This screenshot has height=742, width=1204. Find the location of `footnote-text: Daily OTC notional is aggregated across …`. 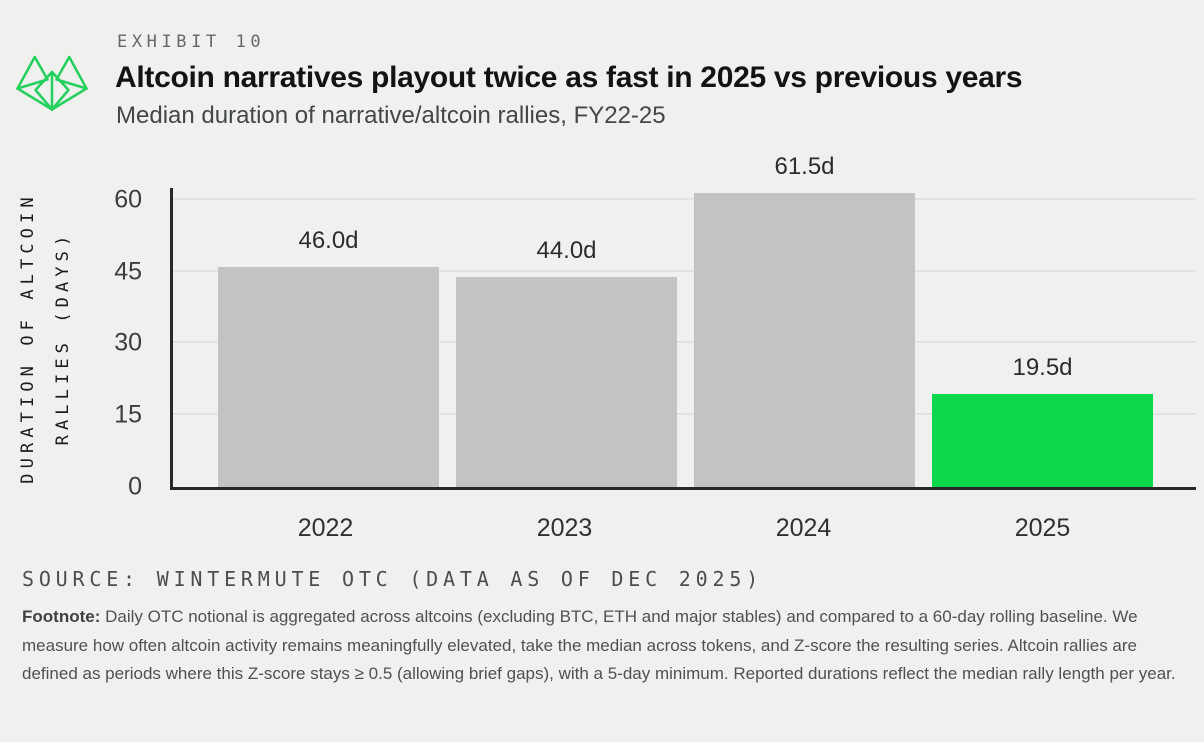

footnote-text: Daily OTC notional is aggregated across … is located at coordinates (599, 645).